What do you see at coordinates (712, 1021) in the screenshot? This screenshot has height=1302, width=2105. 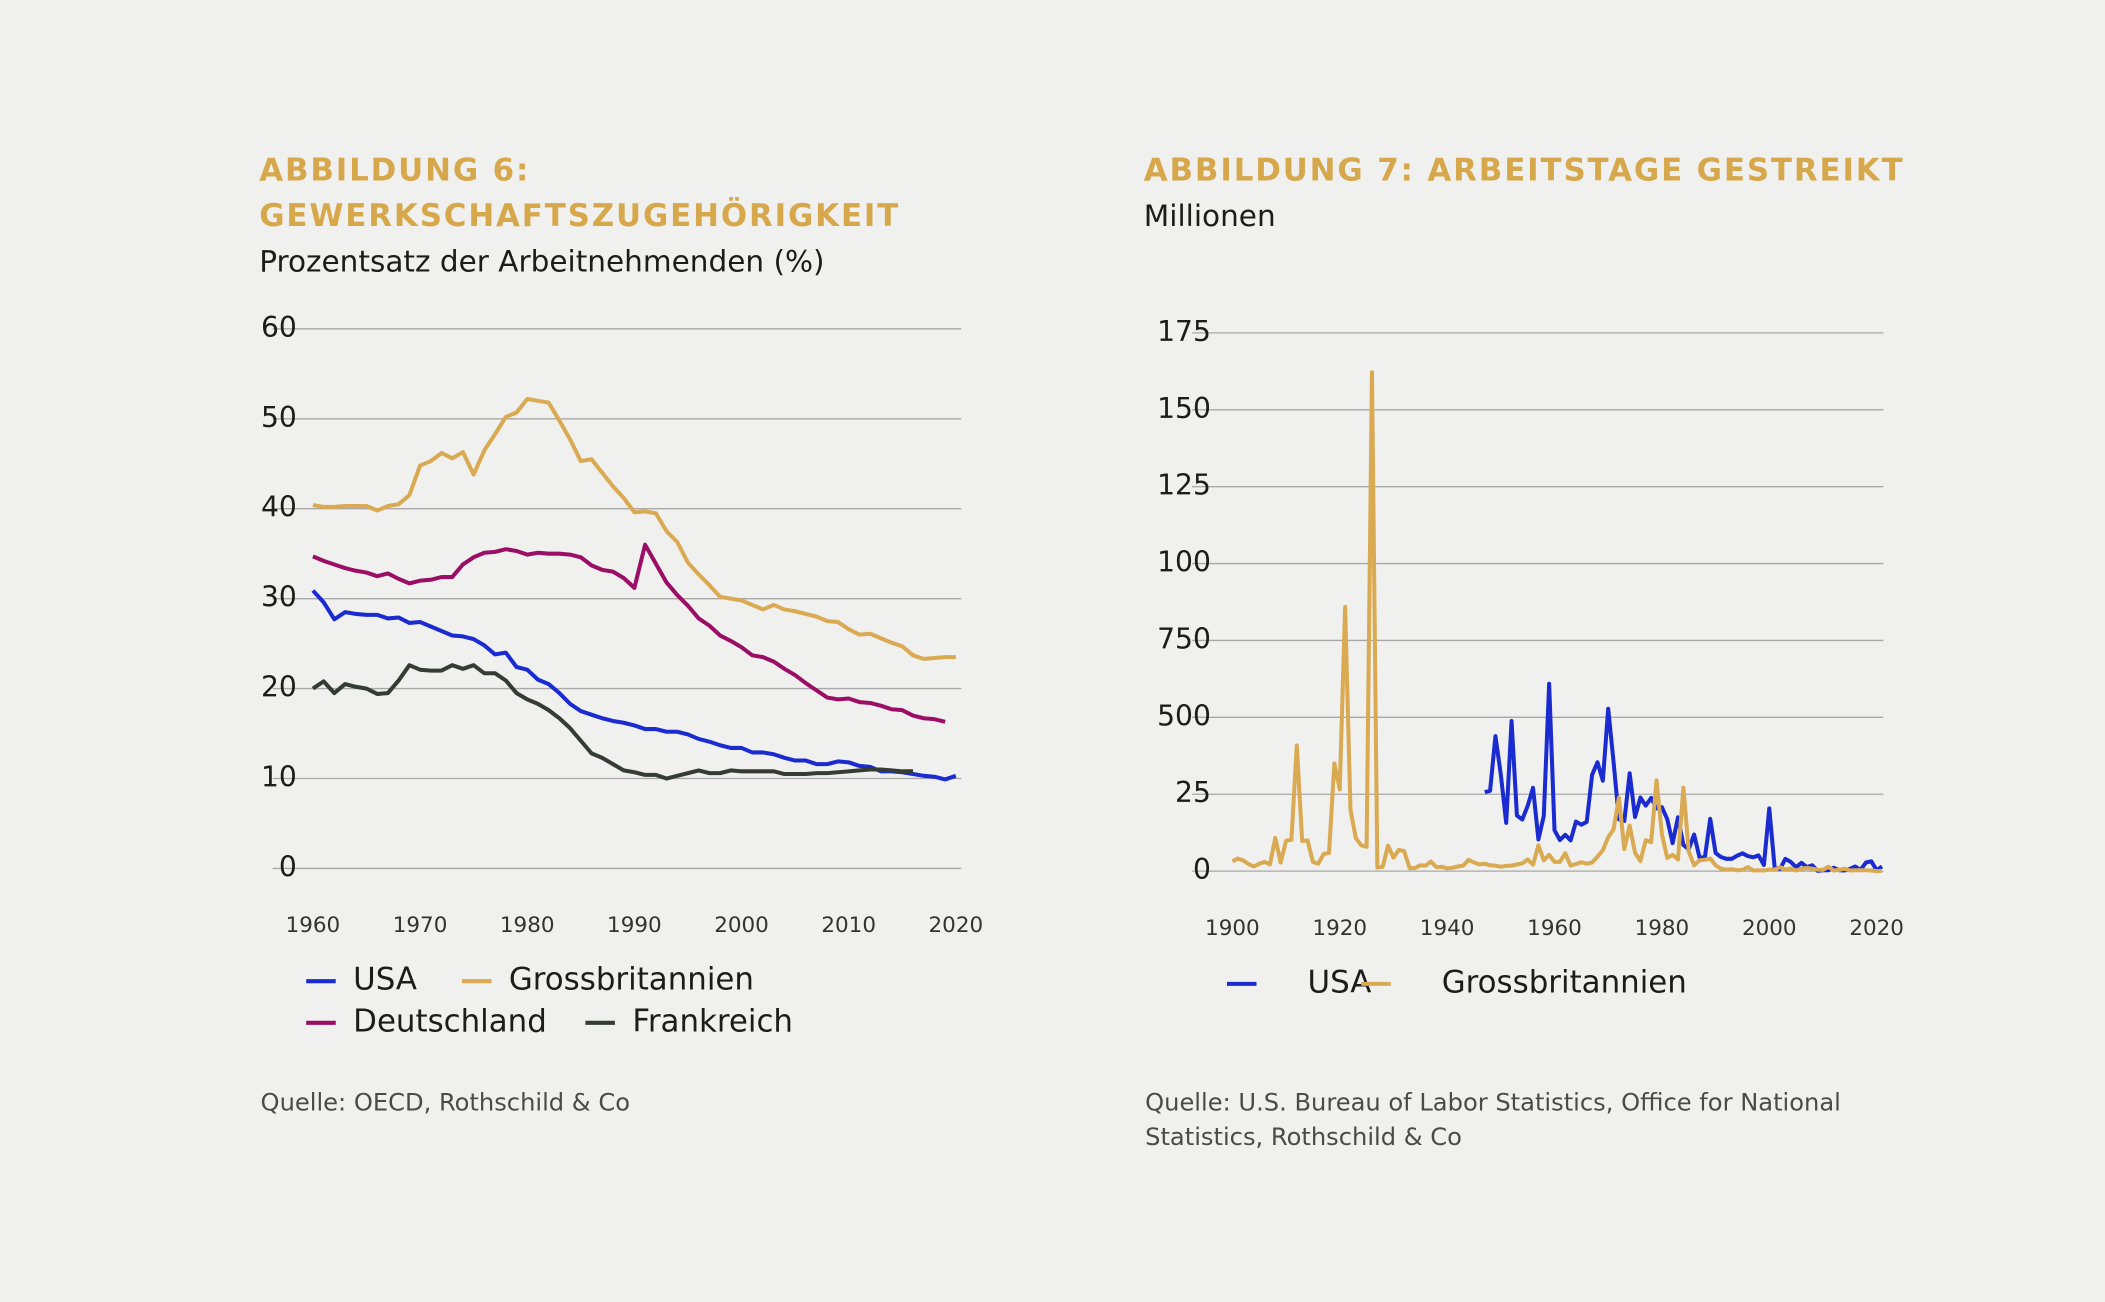 I see `legend-label: Frankreich` at bounding box center [712, 1021].